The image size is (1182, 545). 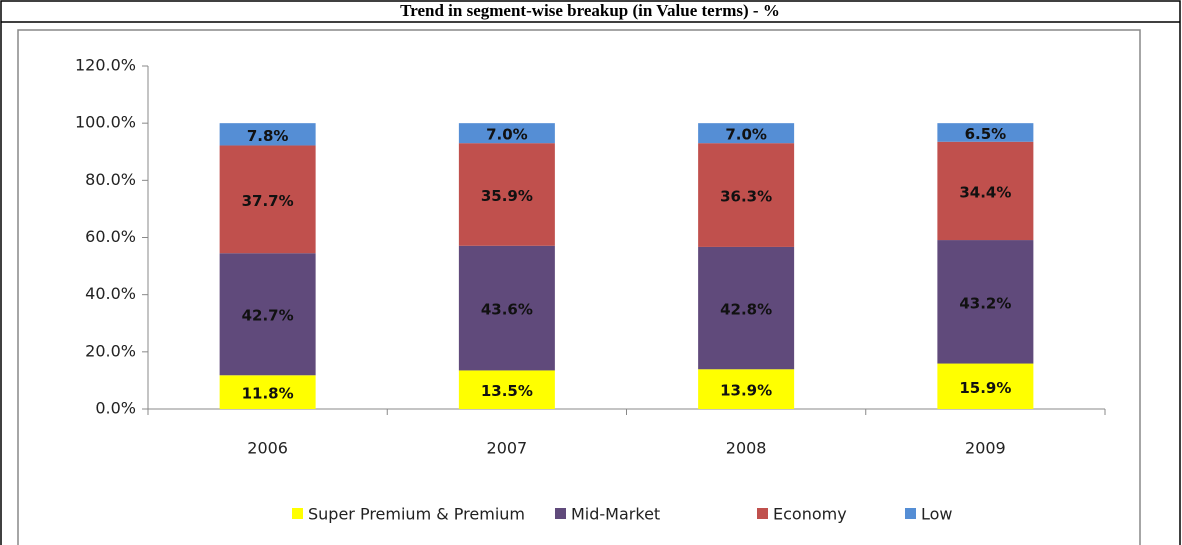 I want to click on y-tick-label: 0.0%, so click(x=115, y=408).